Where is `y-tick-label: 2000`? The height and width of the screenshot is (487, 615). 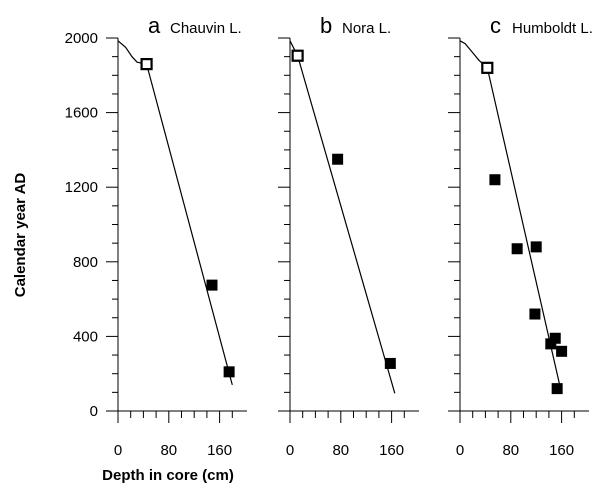
y-tick-label: 2000 is located at coordinates (81, 38).